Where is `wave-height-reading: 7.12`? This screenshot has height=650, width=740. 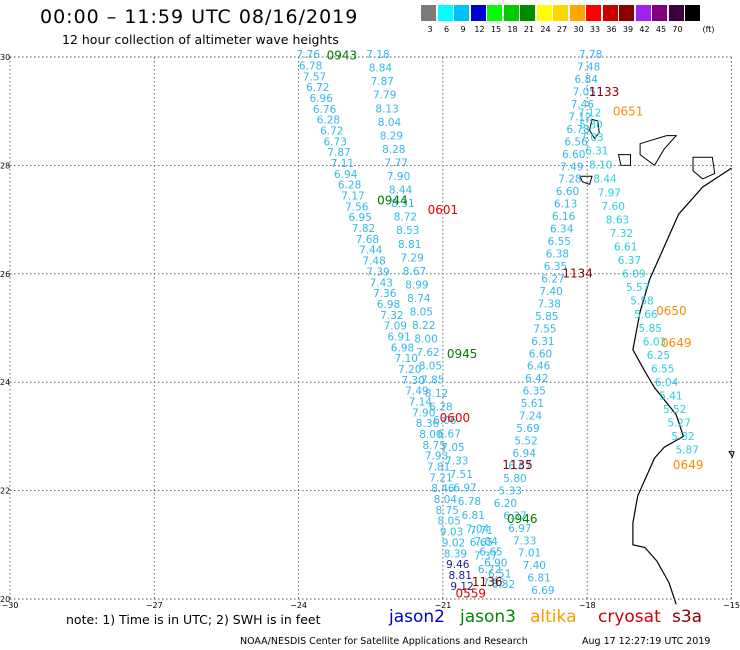
wave-height-reading: 7.12 is located at coordinates (579, 117).